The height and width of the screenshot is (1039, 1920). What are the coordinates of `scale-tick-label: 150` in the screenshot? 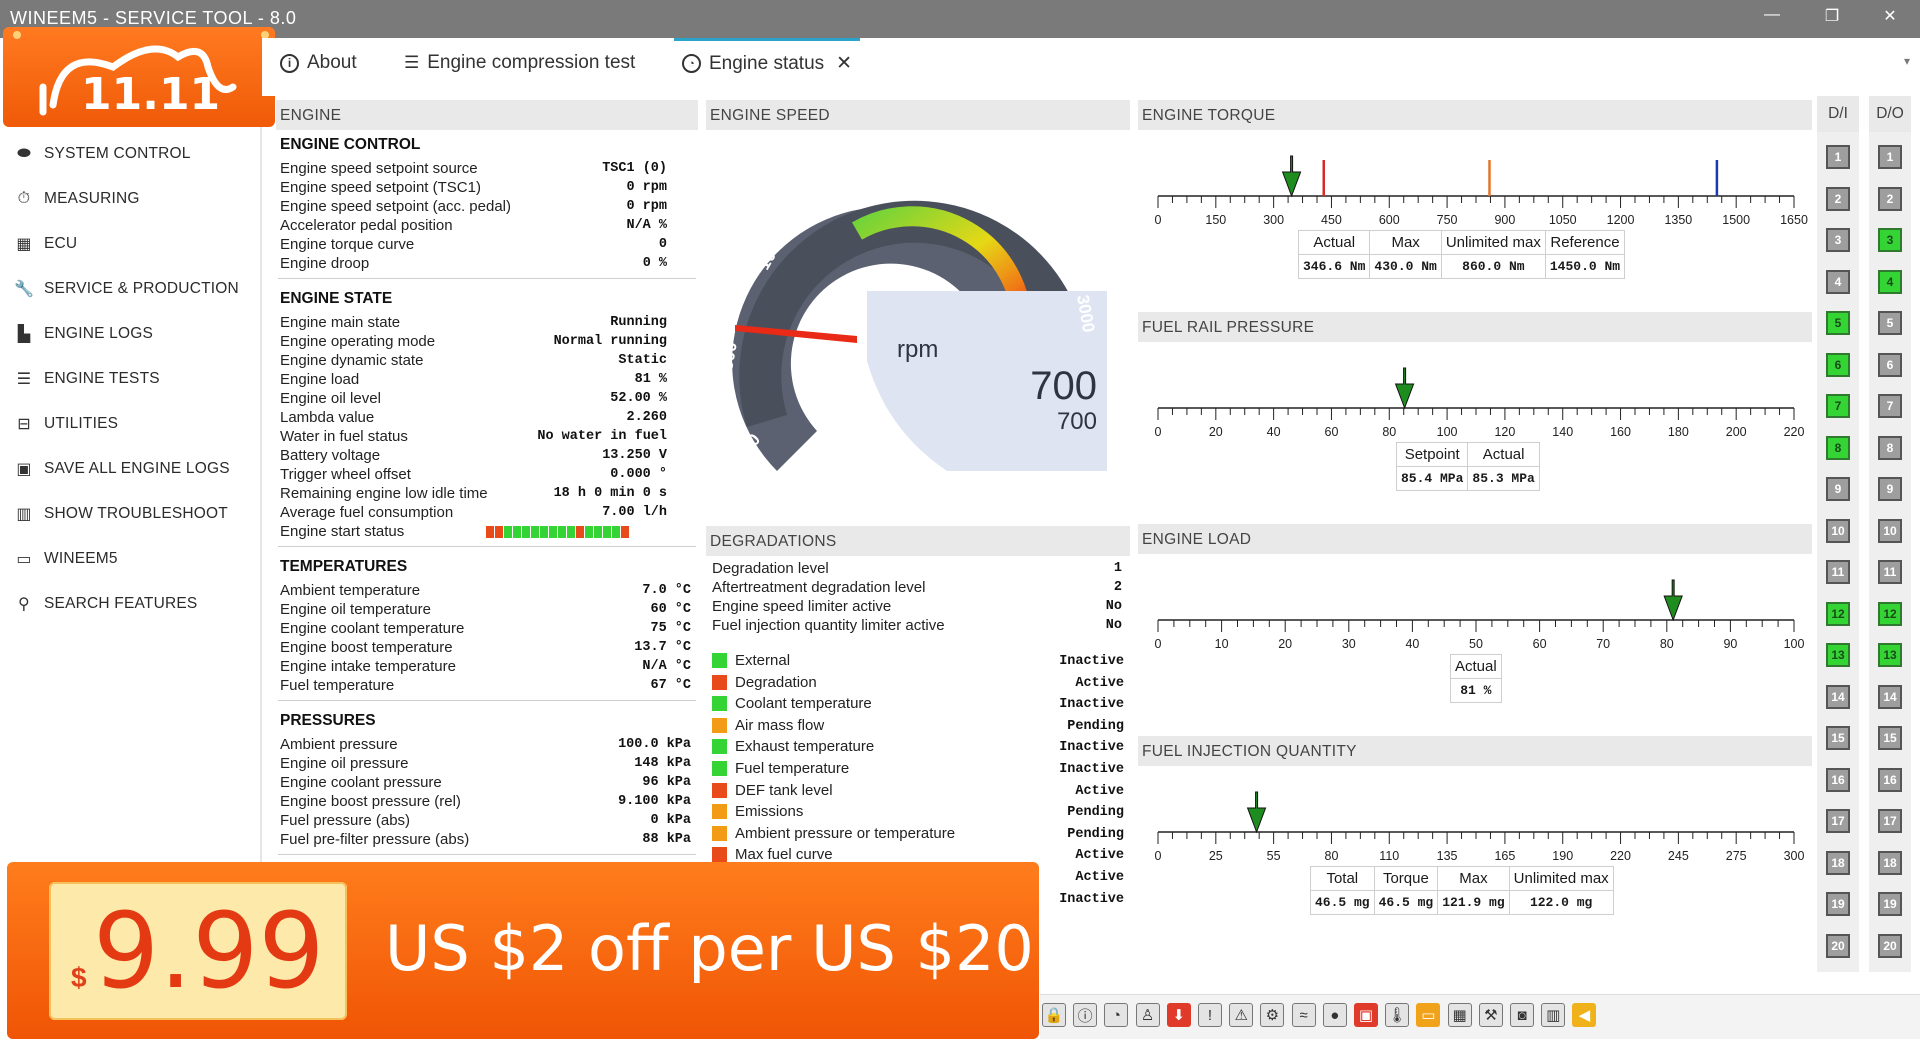 It's located at (1215, 220).